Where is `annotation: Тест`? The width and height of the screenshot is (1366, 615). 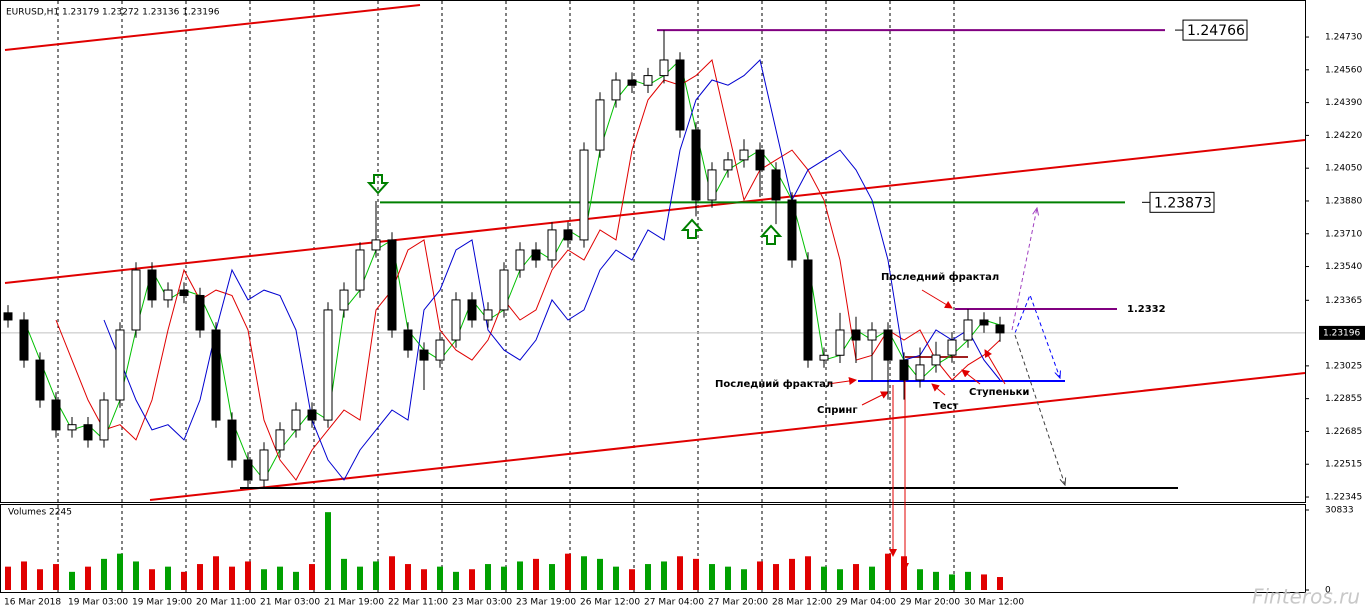 annotation: Тест is located at coordinates (946, 406).